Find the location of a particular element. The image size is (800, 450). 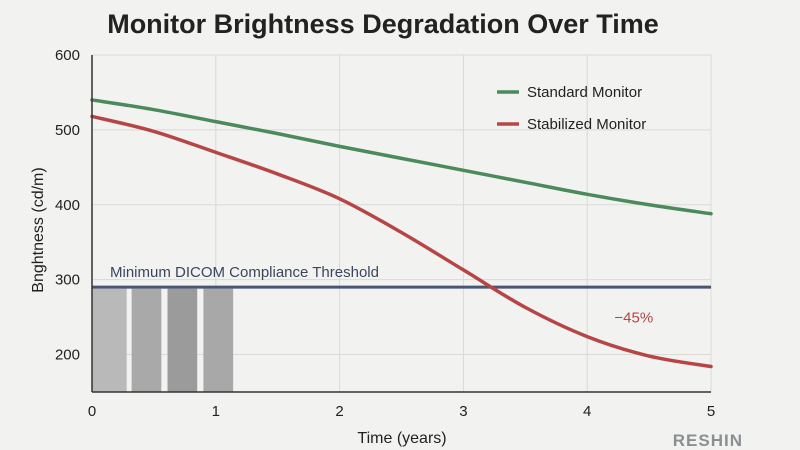

x-tick-label: 3 is located at coordinates (463, 411).